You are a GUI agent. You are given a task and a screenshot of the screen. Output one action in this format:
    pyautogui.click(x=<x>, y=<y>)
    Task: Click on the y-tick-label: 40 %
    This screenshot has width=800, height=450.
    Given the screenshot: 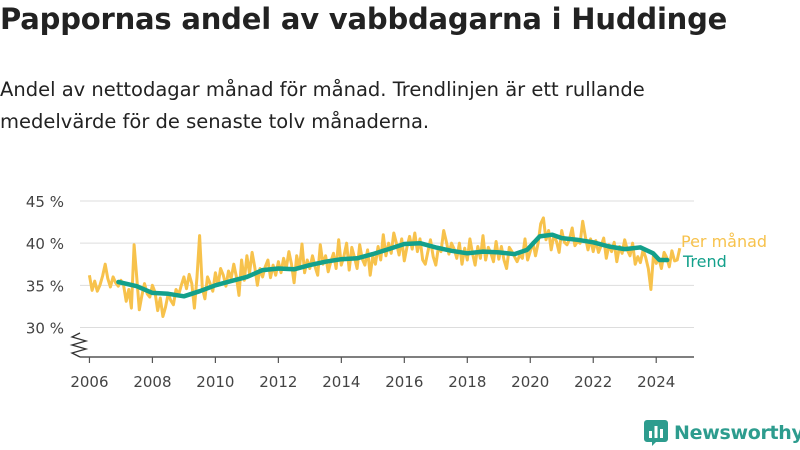 What is the action you would take?
    pyautogui.click(x=45, y=244)
    